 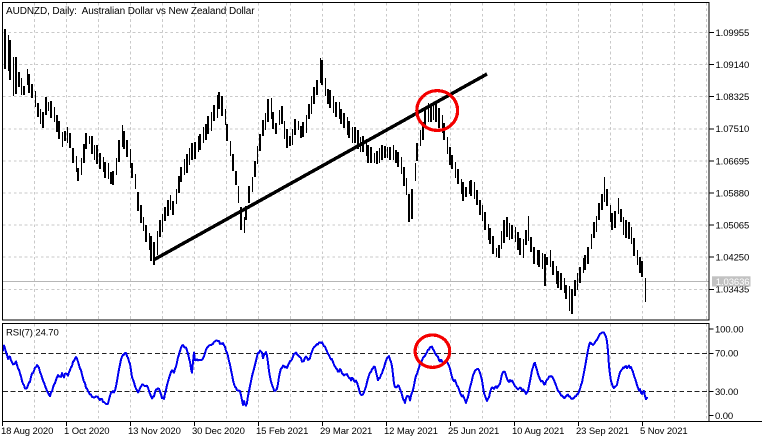 What do you see at coordinates (473, 431) in the screenshot?
I see `svg-text: 25 Jun 2021` at bounding box center [473, 431].